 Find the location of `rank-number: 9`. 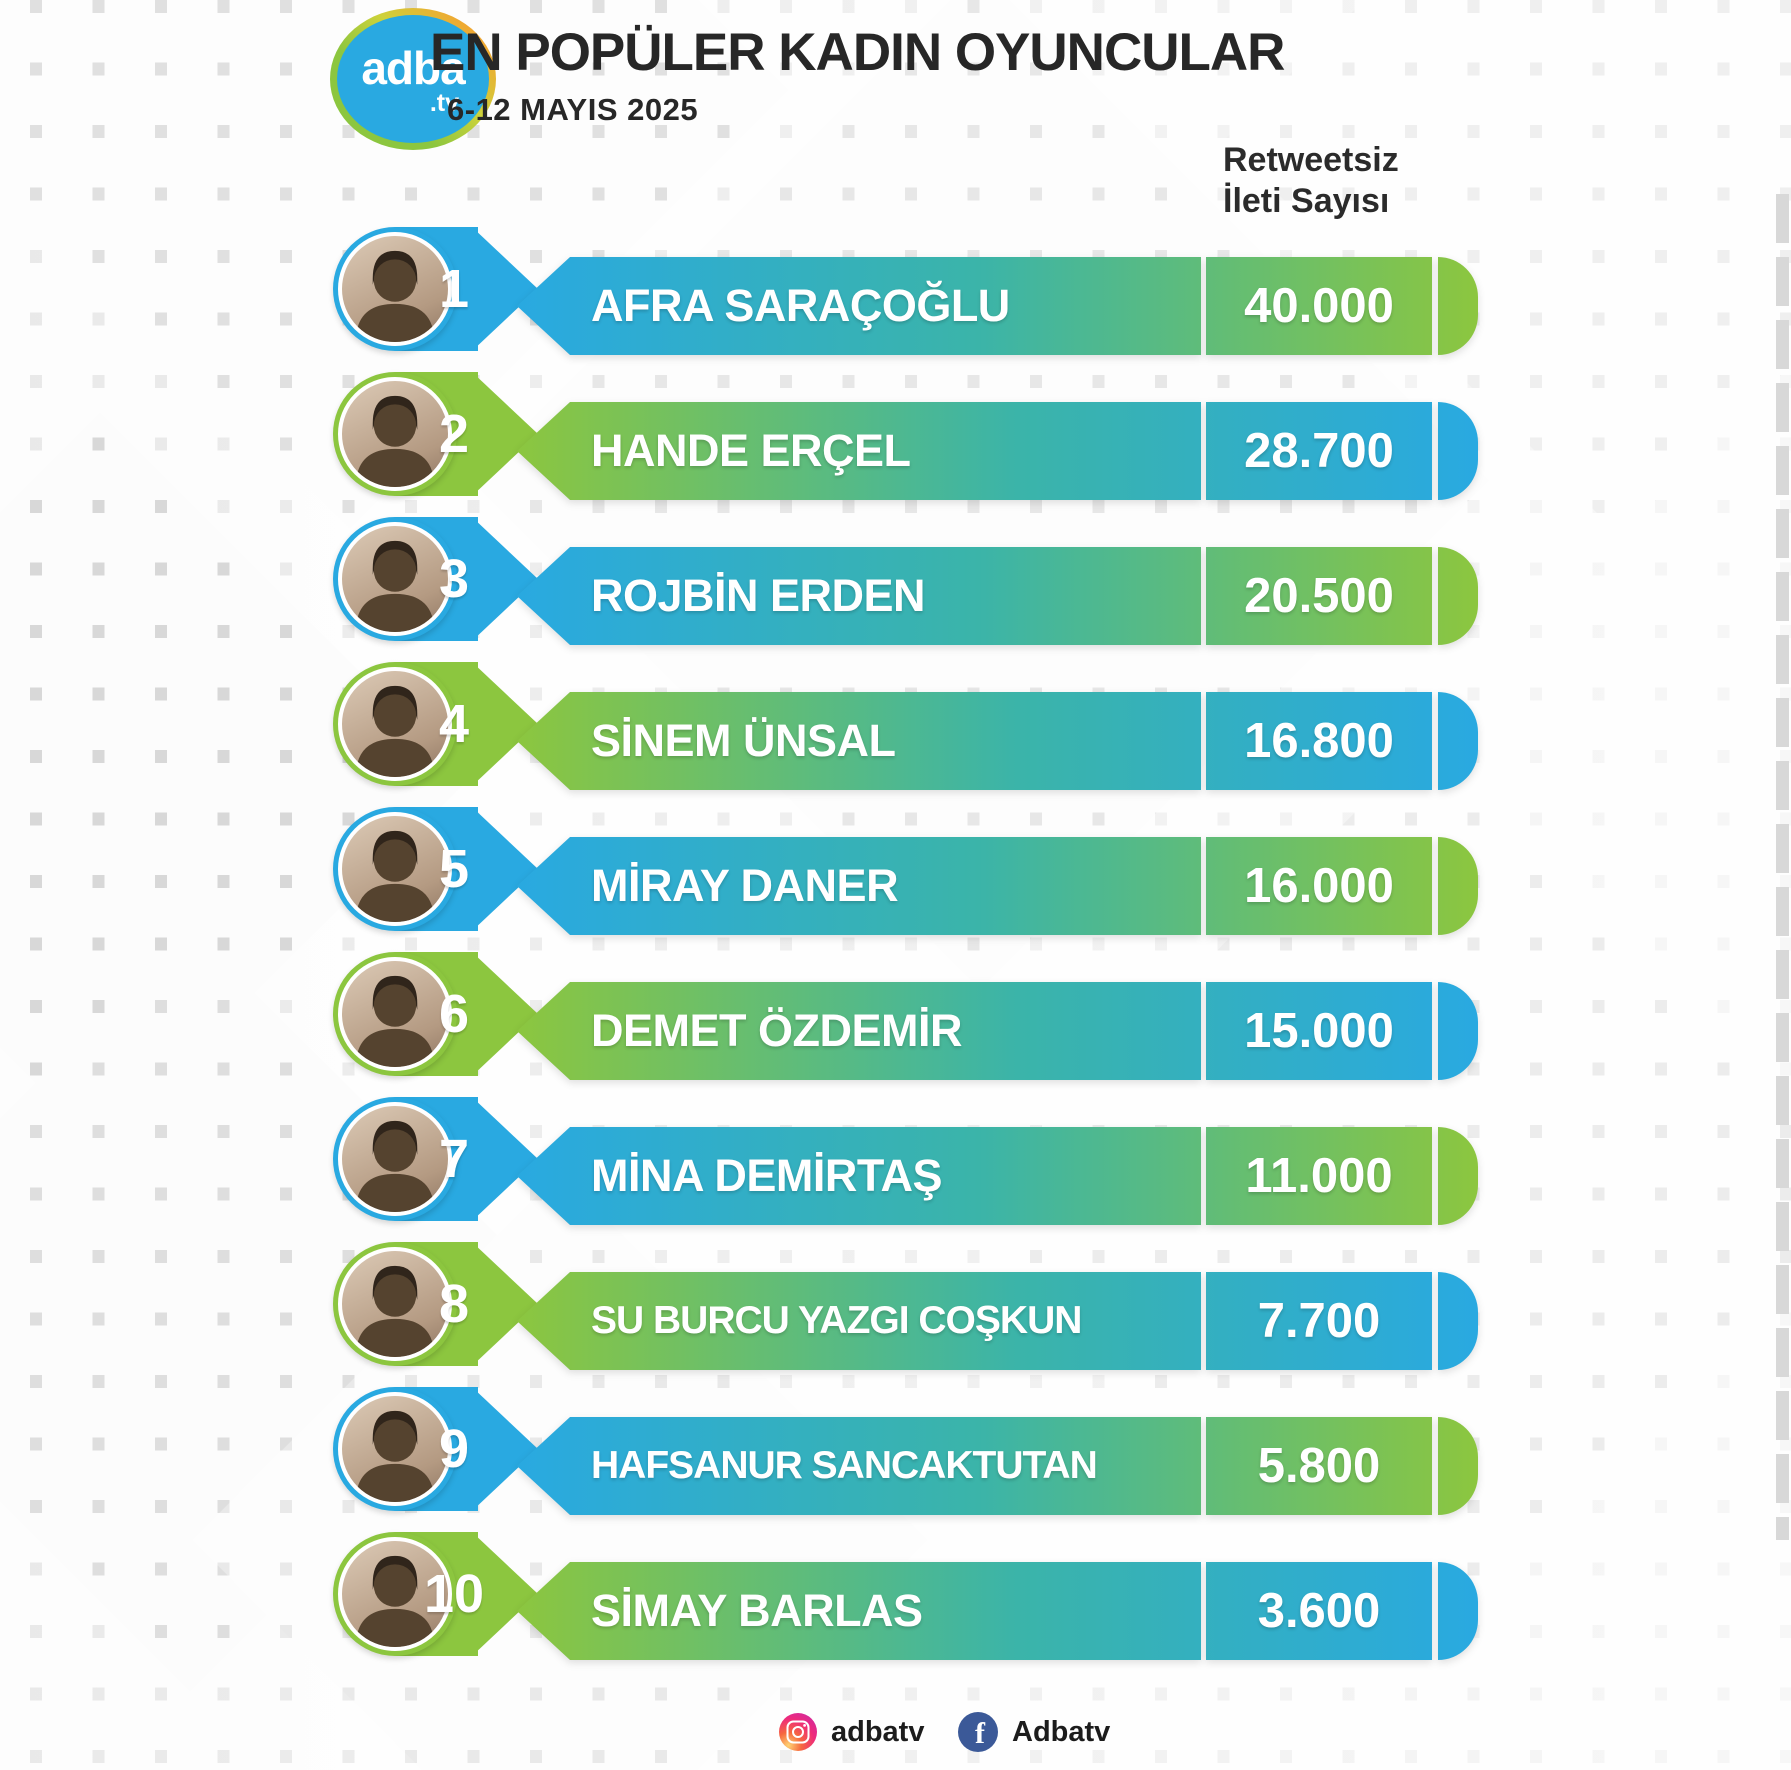

rank-number: 9 is located at coordinates (454, 1449).